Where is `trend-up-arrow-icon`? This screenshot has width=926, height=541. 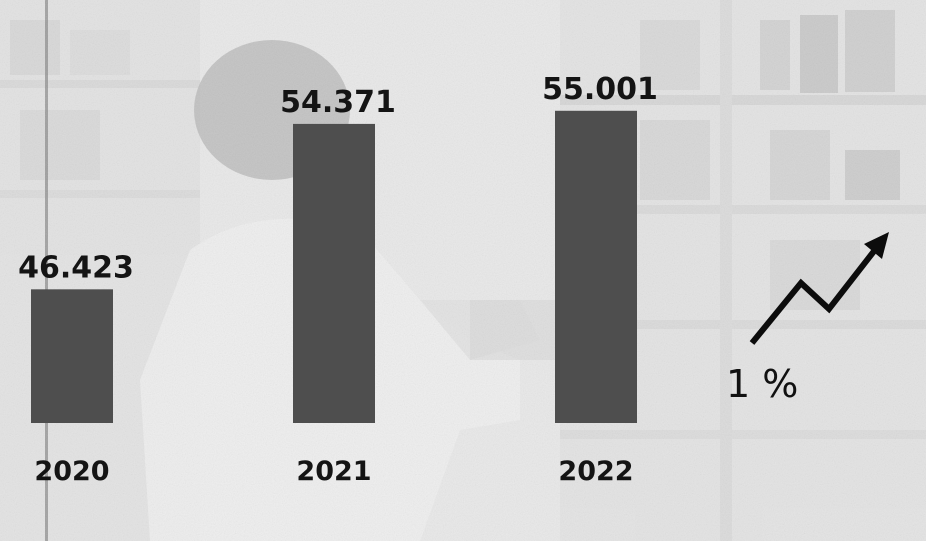
trend-up-arrow-icon is located at coordinates (815, 294).